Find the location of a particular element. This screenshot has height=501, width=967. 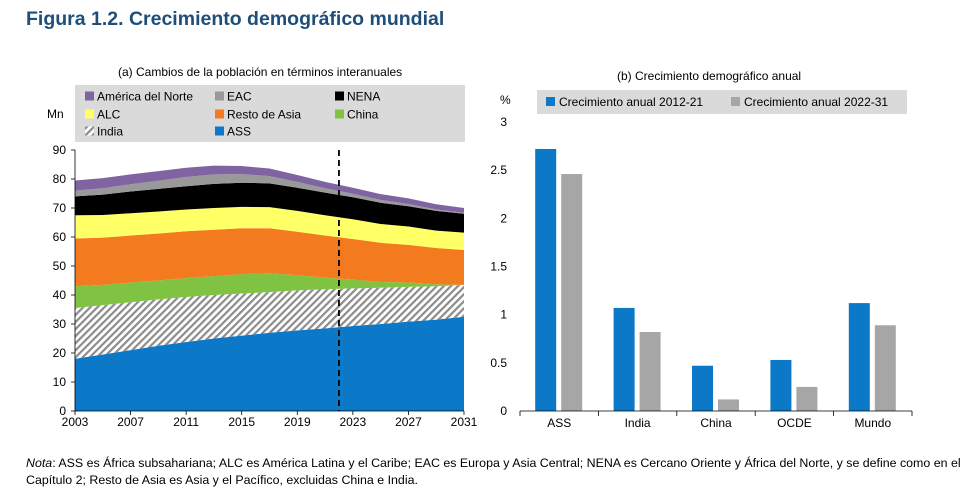

x-tick-label: Mundo is located at coordinates (872, 423).